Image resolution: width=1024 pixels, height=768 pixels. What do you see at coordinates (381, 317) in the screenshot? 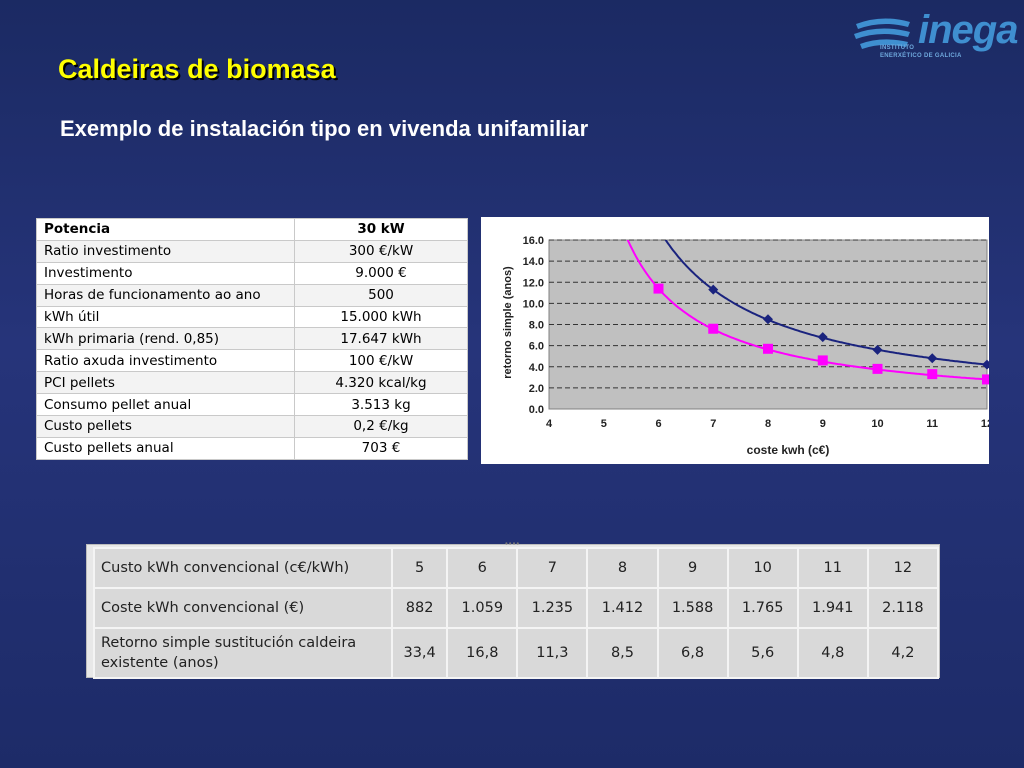
I see `spec-value: 15.000 kWh` at bounding box center [381, 317].